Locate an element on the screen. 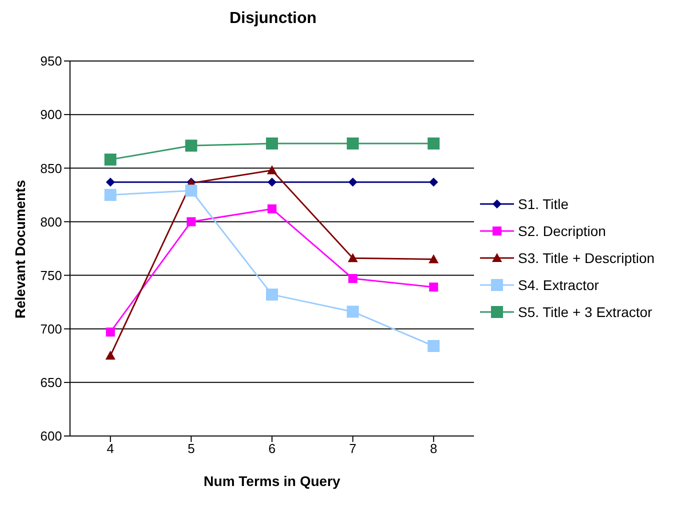 Image resolution: width=700 pixels, height=517 pixels. x-tick-label: 6 is located at coordinates (272, 448).